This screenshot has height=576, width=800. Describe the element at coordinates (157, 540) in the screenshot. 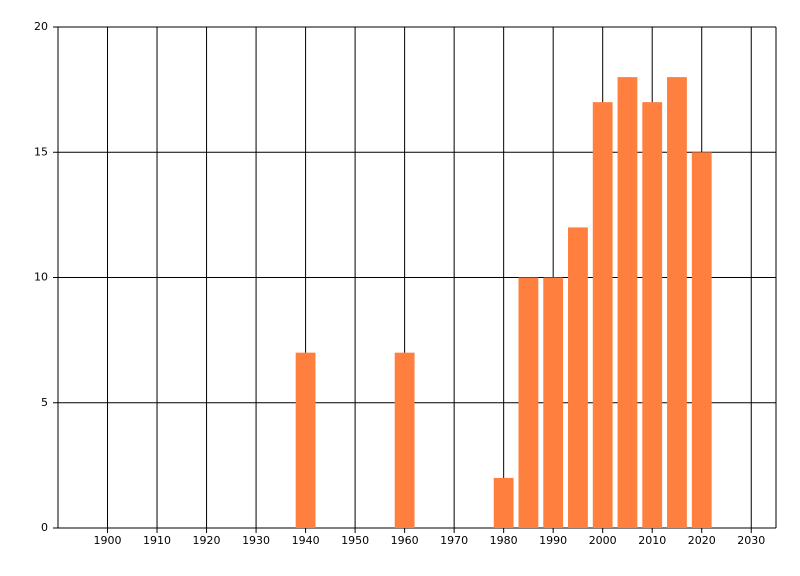

I see `x-tick-label: 1910` at that location.